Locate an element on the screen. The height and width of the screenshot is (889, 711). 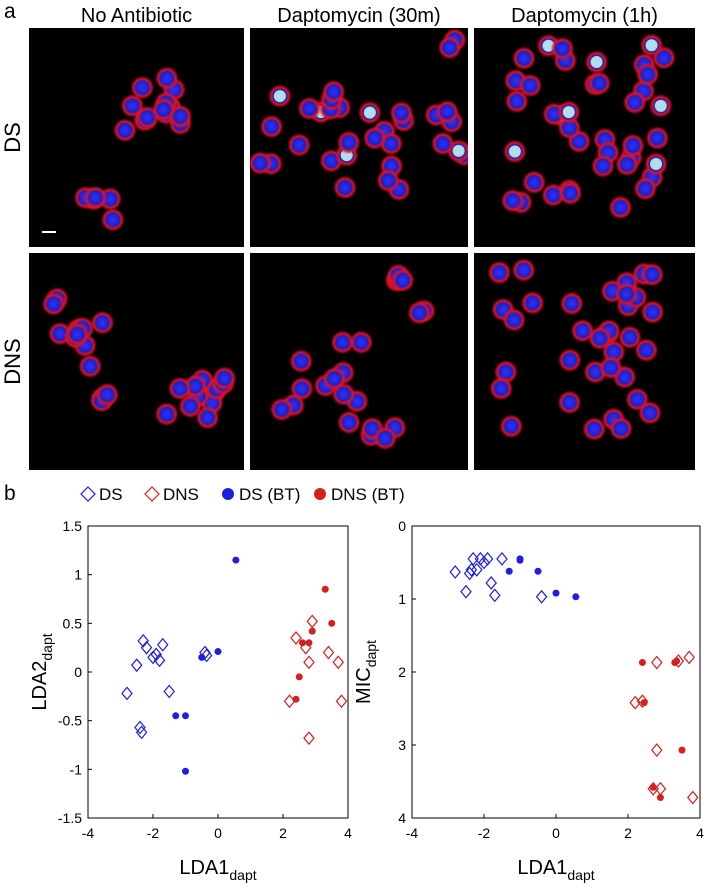
y-axis-label: LDA2dapt is located at coordinates (42, 671).